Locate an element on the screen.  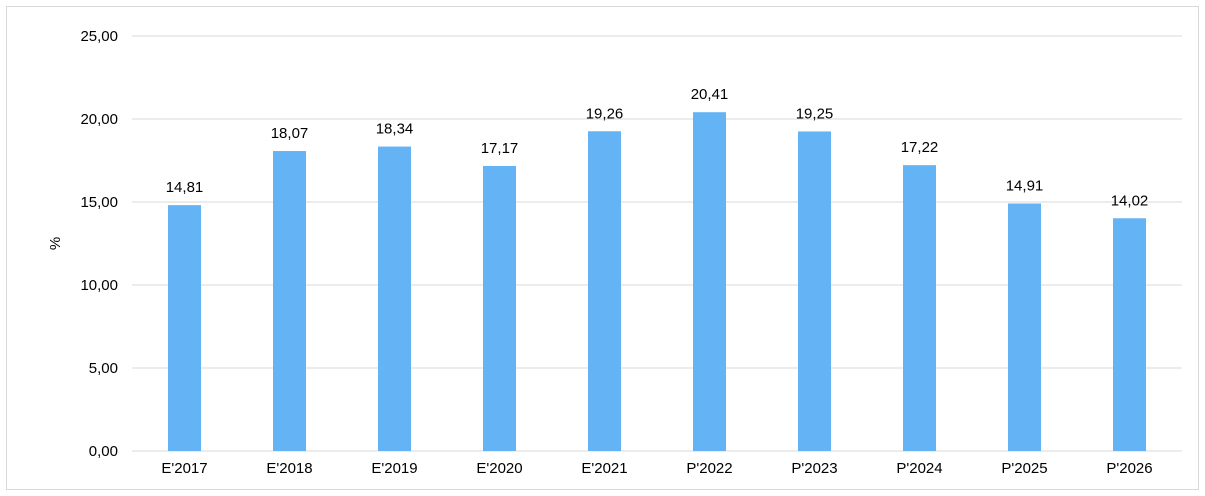
x-tick-label: P'2025 is located at coordinates (1024, 468).